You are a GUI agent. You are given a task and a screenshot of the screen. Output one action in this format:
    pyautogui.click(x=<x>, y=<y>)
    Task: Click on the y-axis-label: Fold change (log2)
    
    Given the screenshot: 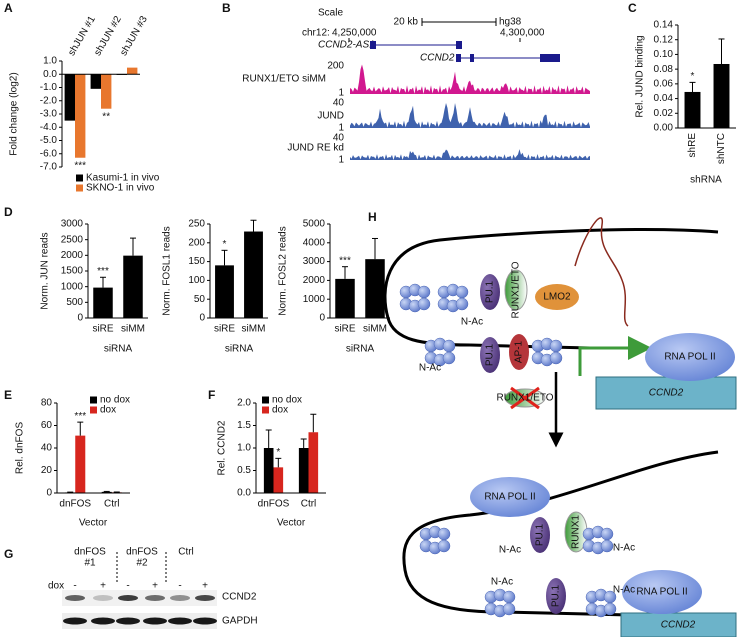 What is the action you would take?
    pyautogui.click(x=14, y=113)
    